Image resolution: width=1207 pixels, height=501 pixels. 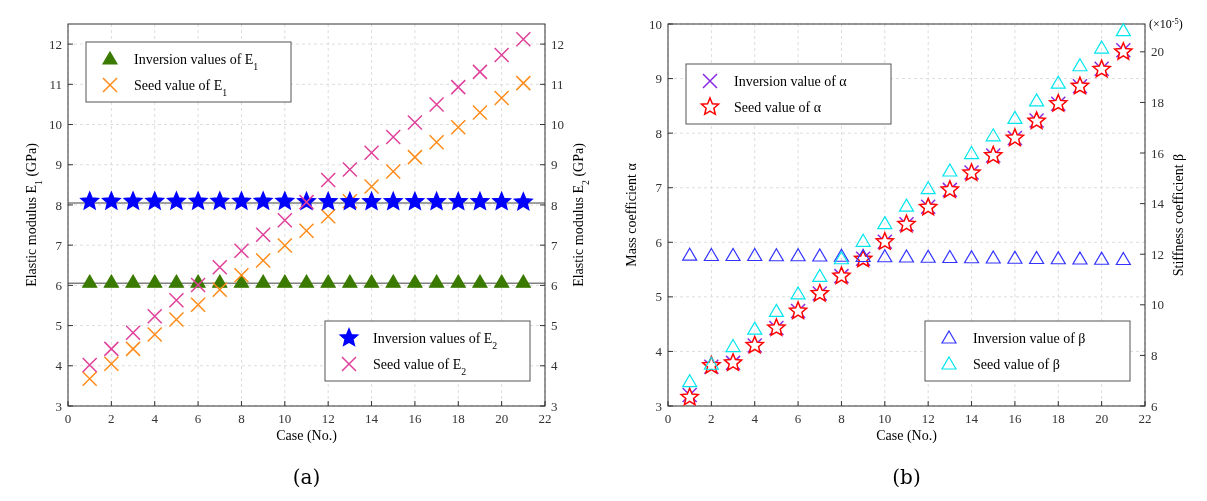 What do you see at coordinates (55, 84) in the screenshot?
I see `y-tick-label: 11` at bounding box center [55, 84].